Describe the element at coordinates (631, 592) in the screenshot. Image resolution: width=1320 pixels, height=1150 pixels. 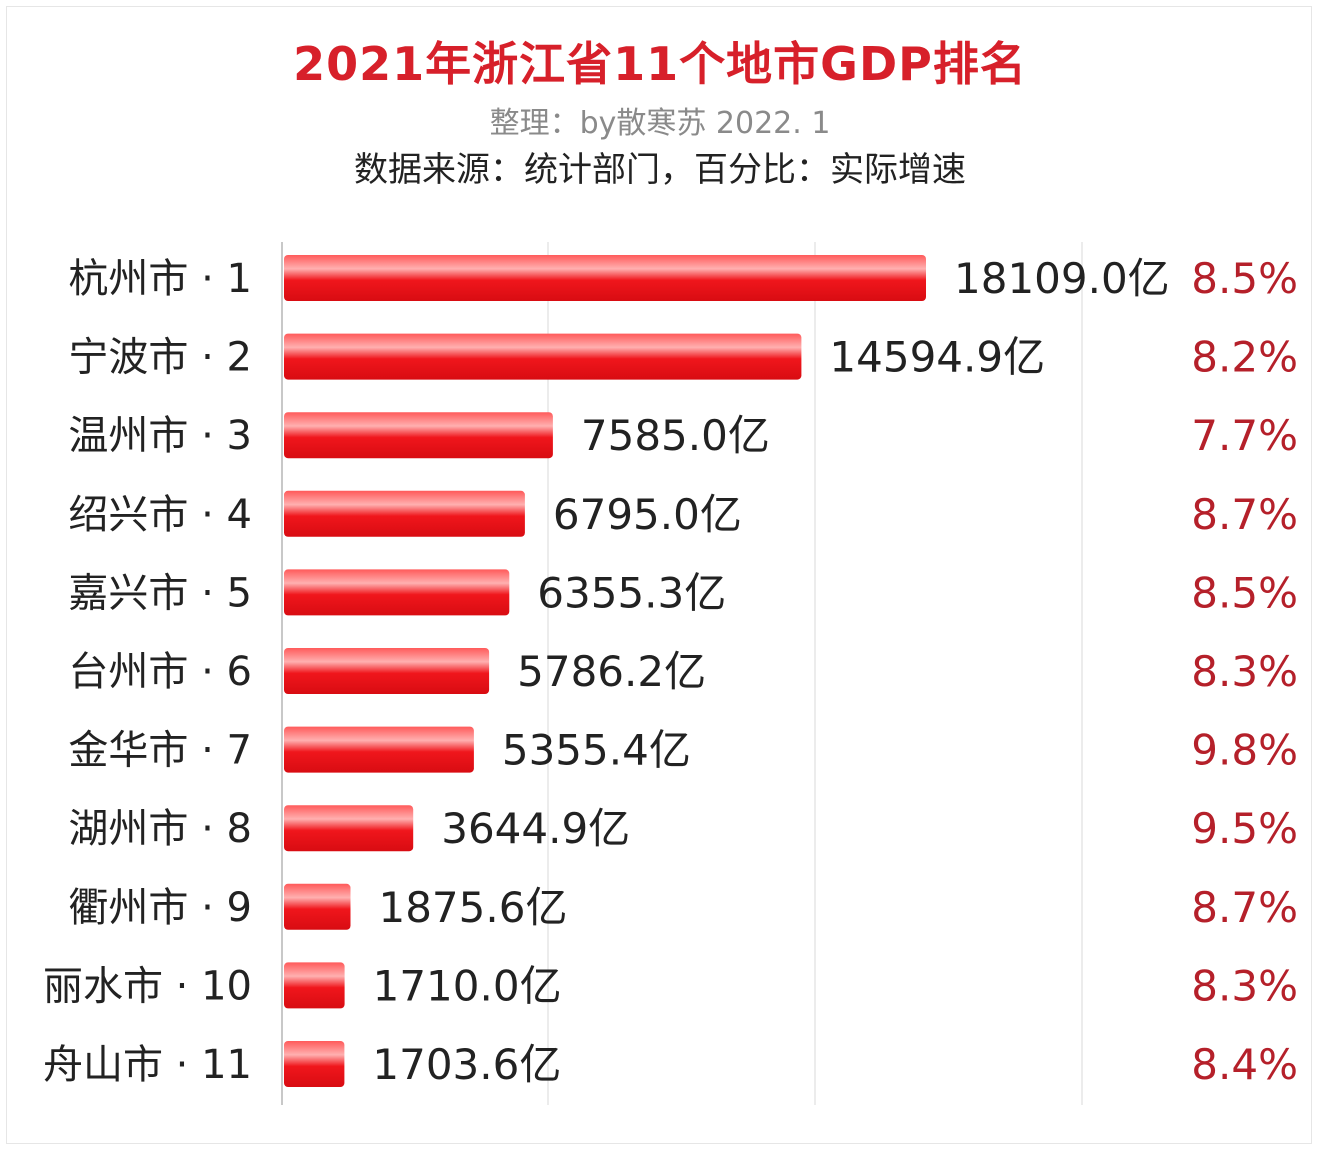
I see `value-label: 6355.3亿` at that location.